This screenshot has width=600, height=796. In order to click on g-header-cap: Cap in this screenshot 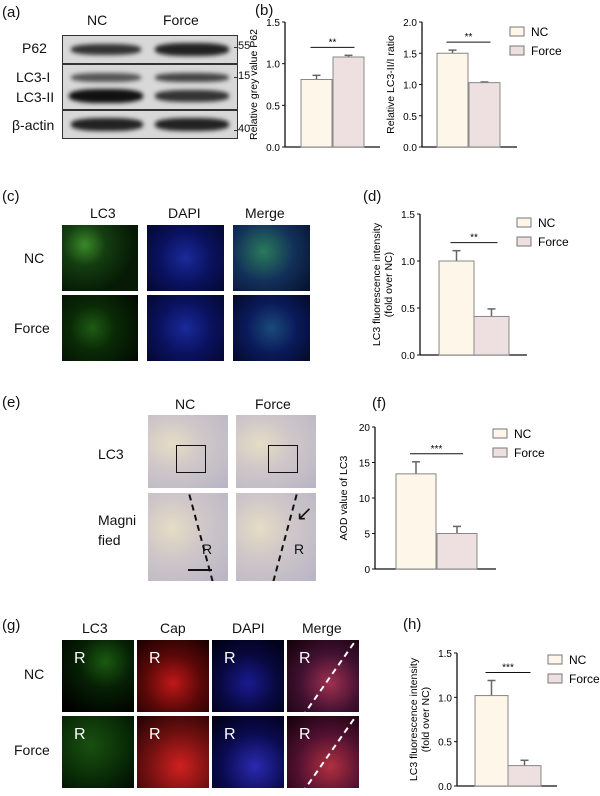, I will do `click(173, 628)`.